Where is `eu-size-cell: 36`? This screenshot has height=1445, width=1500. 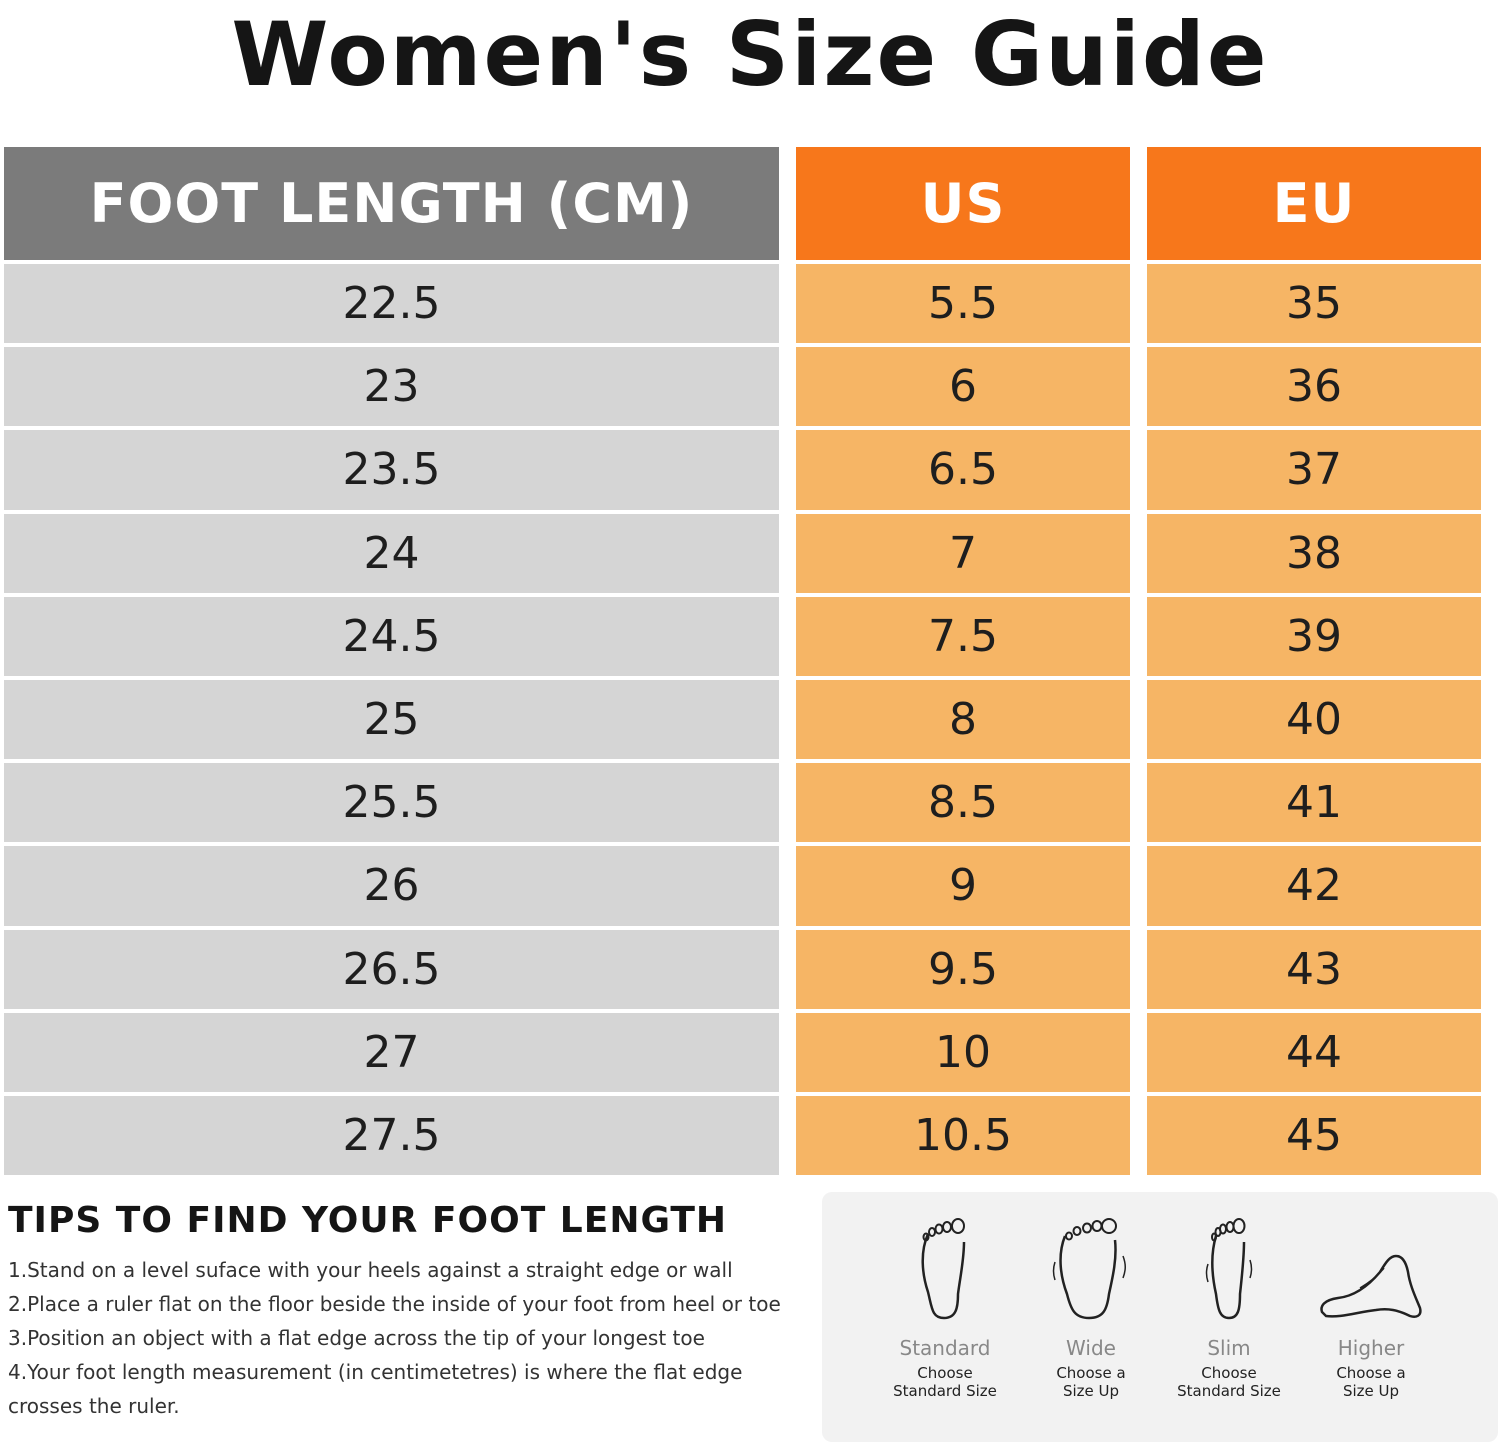
eu-size-cell: 36 is located at coordinates (1314, 387).